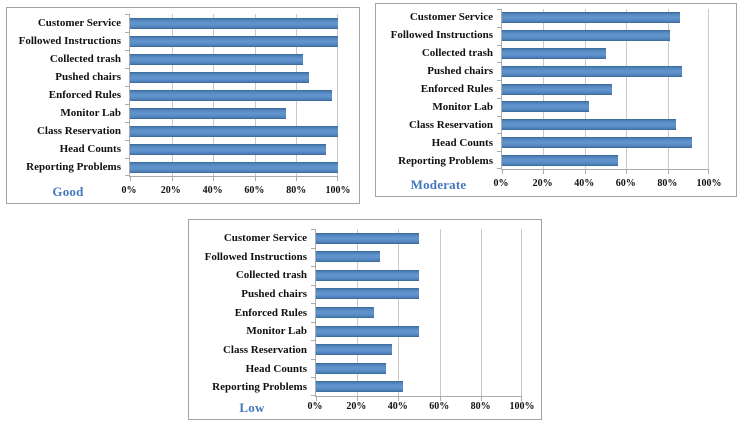  What do you see at coordinates (399, 312) in the screenshot?
I see `gridline-40pct` at bounding box center [399, 312].